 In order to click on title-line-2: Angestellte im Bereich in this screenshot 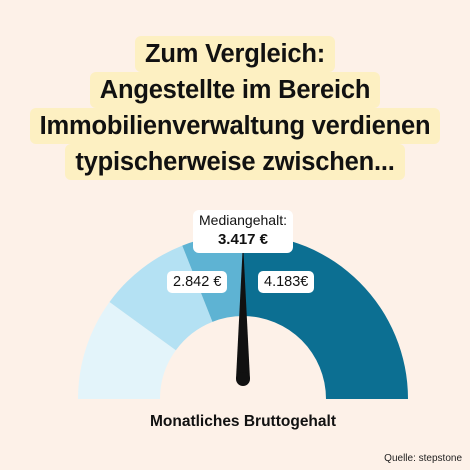, I will do `click(235, 90)`.